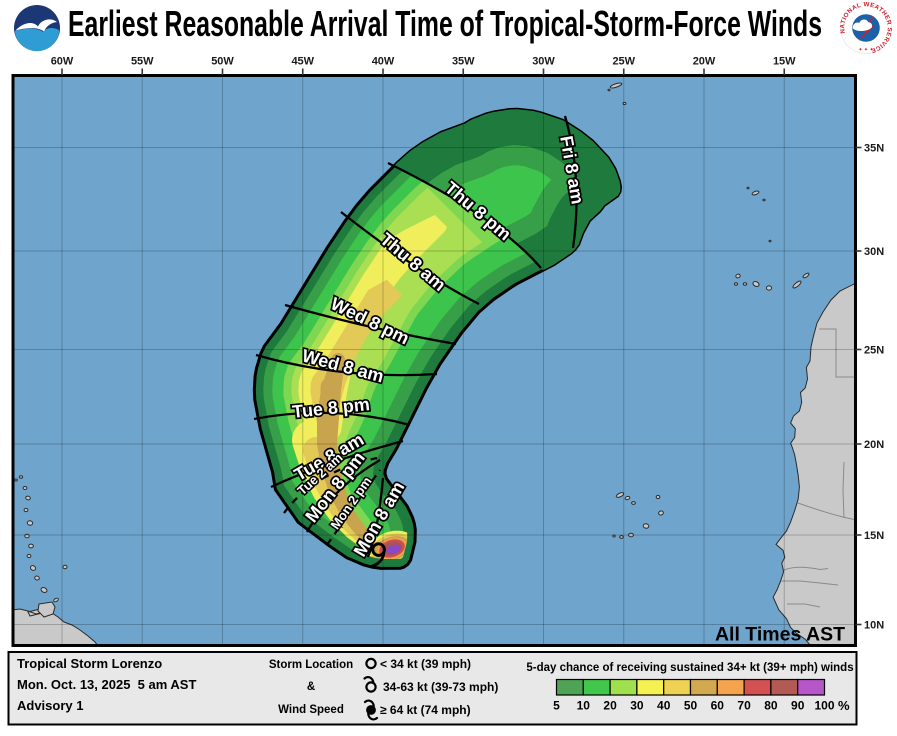  Describe the element at coordinates (637, 706) in the screenshot. I see `svg-text: 30` at that location.